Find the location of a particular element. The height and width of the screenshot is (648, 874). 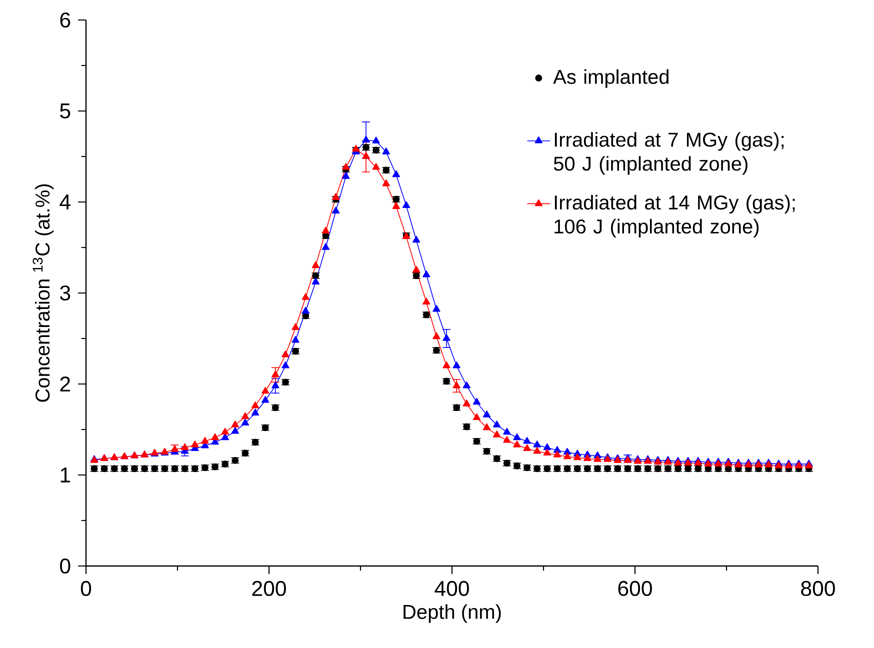

x-tick-label: 0 is located at coordinates (86, 588).